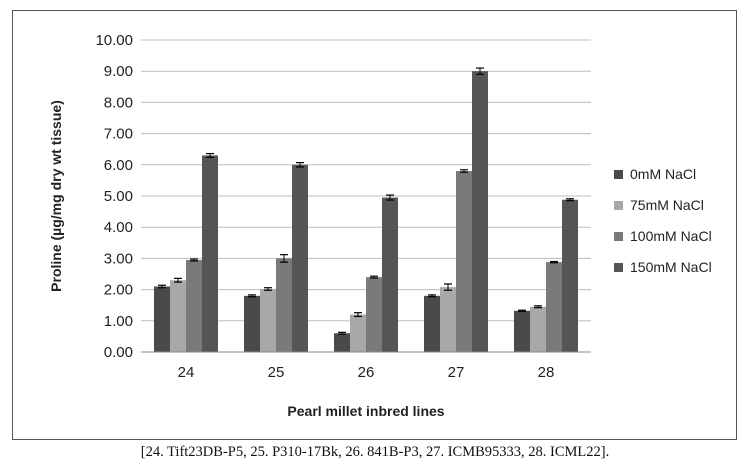 The width and height of the screenshot is (750, 467). I want to click on x-tick-label: 28, so click(546, 372).